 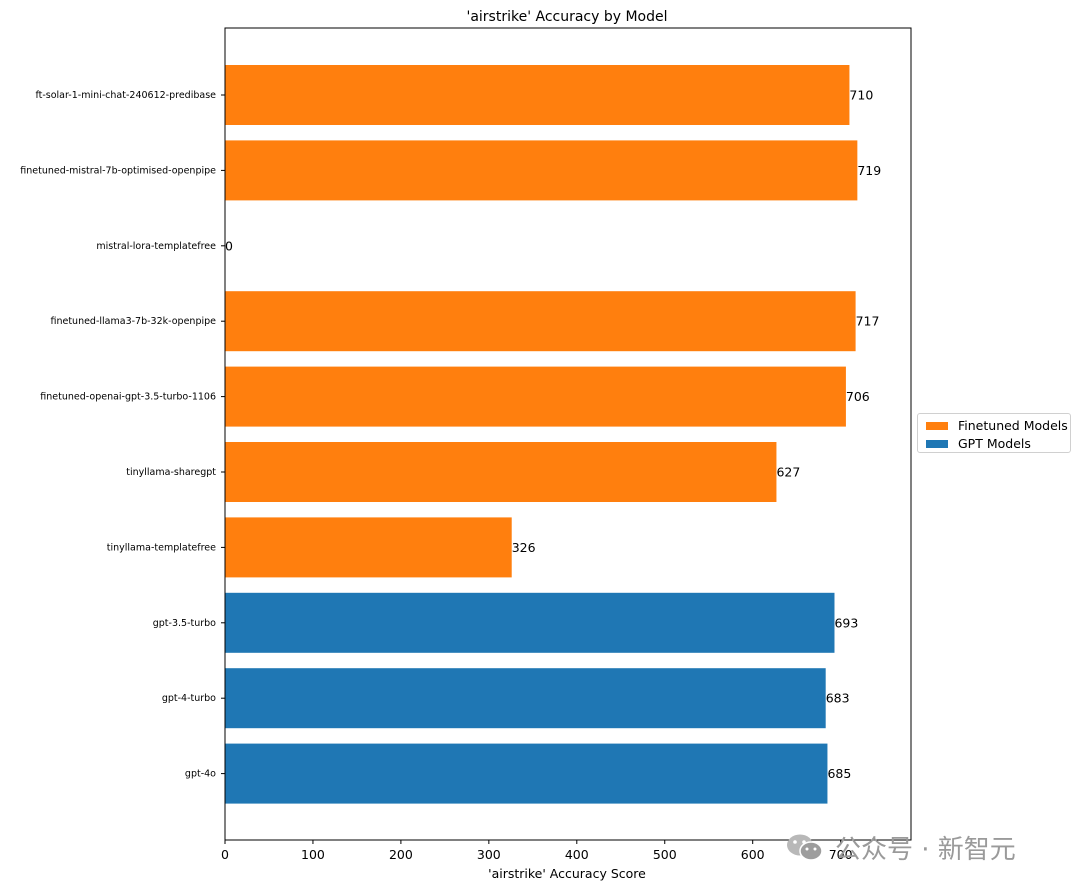 I want to click on x-tick-label: 700, so click(x=841, y=854).